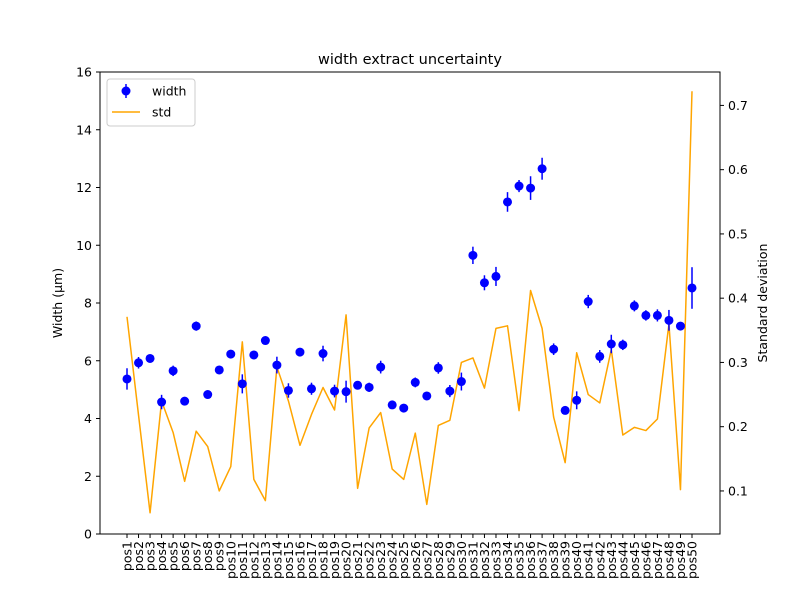 The width and height of the screenshot is (800, 600). Describe the element at coordinates (323, 560) in the screenshot. I see `x-tick-label: pos18` at that location.